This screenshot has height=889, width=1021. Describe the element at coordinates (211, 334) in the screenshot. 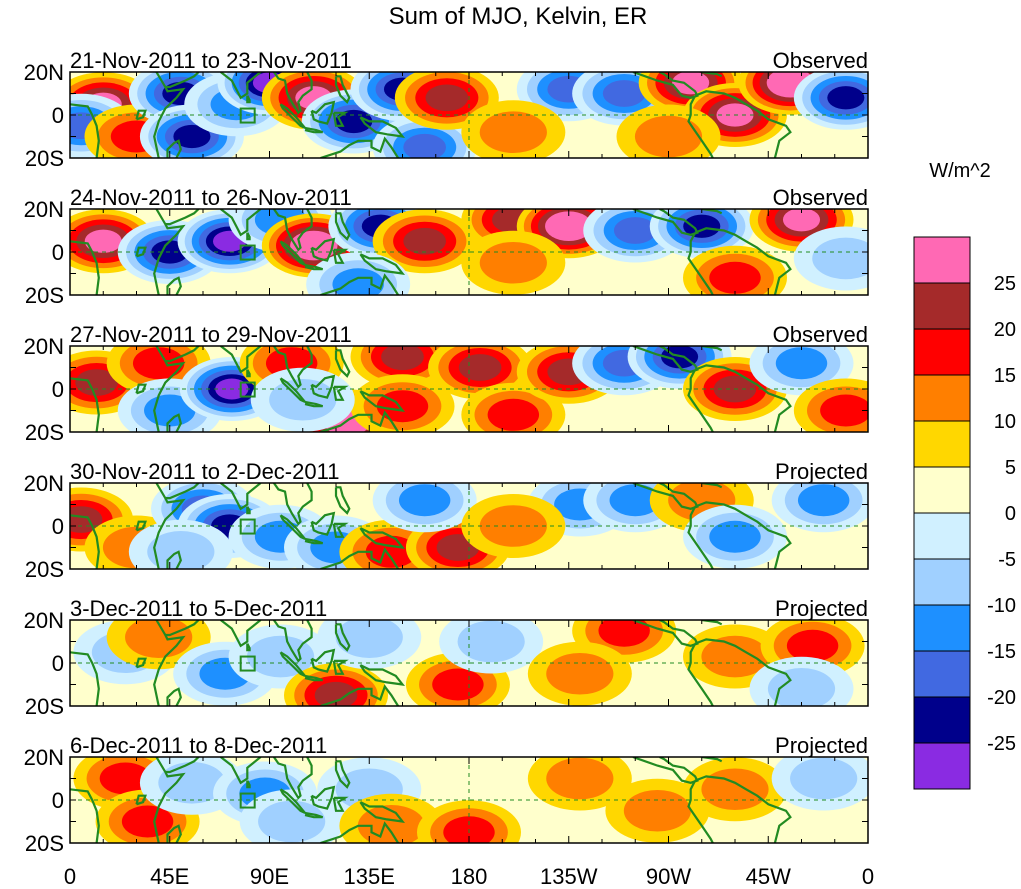

I see `panel-dates: 27-Nov-2011 to 29-Nov-2011` at that location.